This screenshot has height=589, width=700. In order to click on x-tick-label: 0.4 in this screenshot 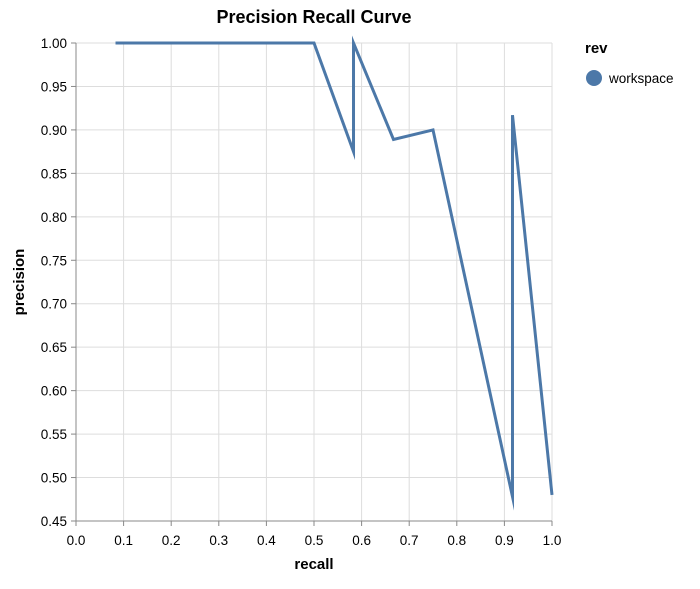, I will do `click(266, 540)`.